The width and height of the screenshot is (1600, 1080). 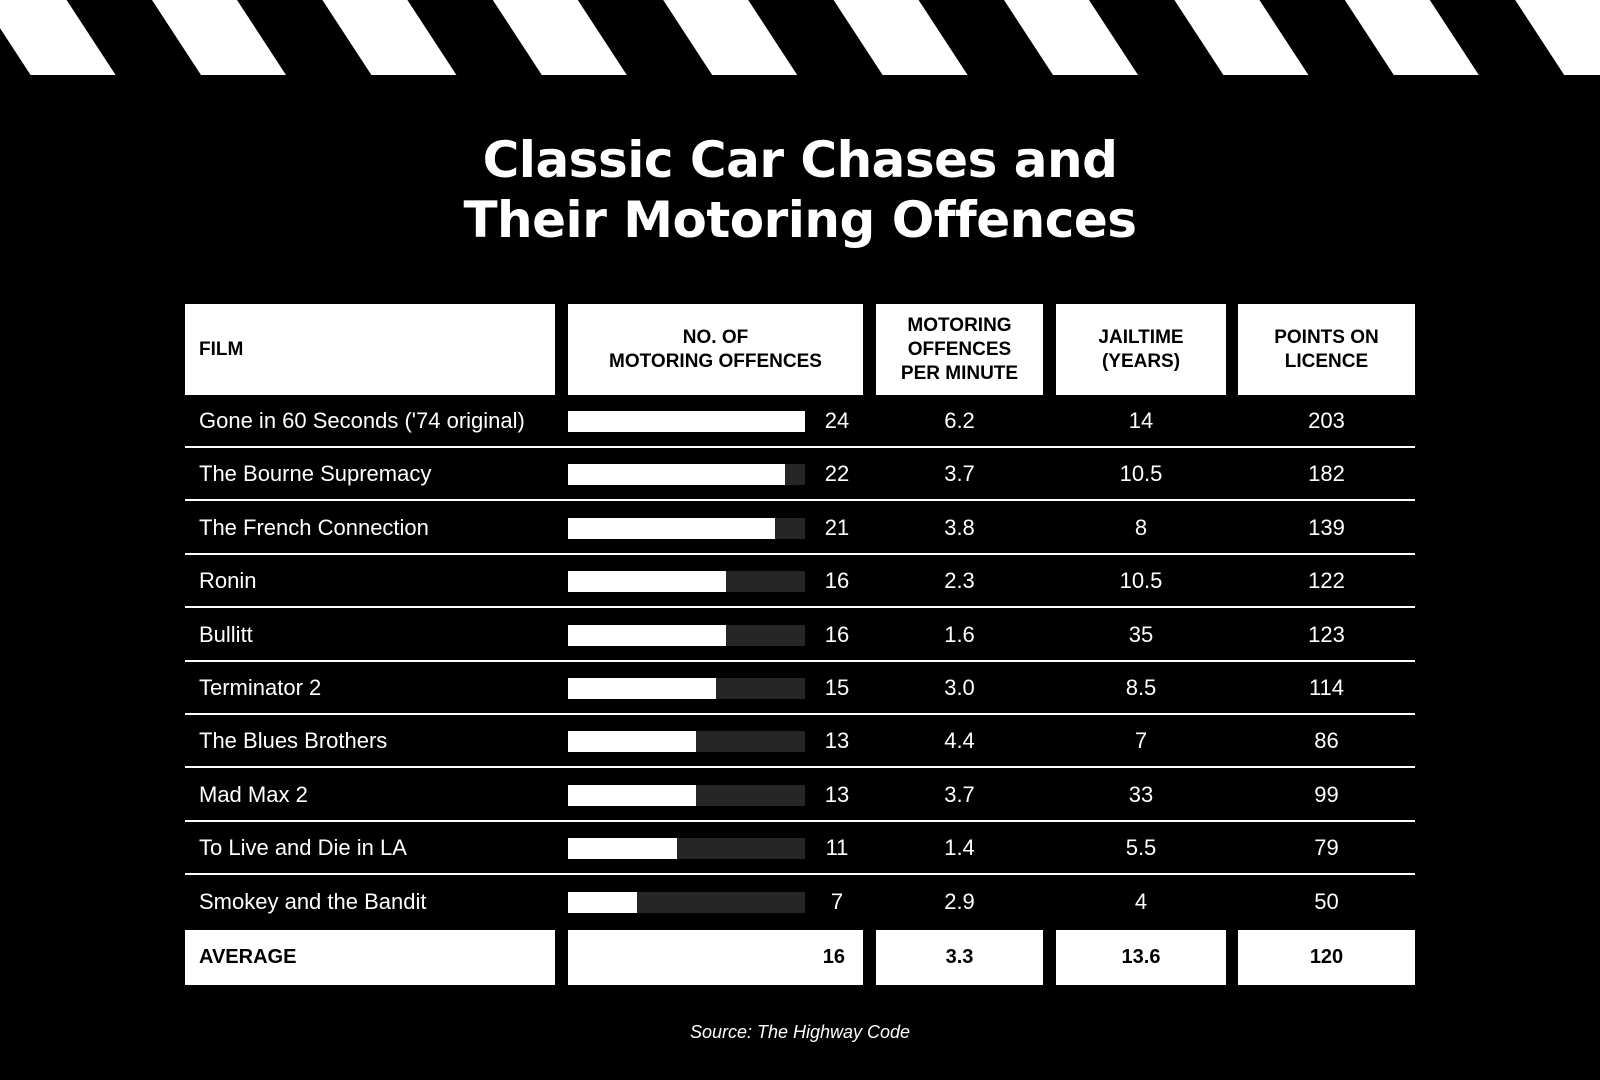 I want to click on table-row: Mad Max 2 13 3.7 33 99, so click(x=800, y=795).